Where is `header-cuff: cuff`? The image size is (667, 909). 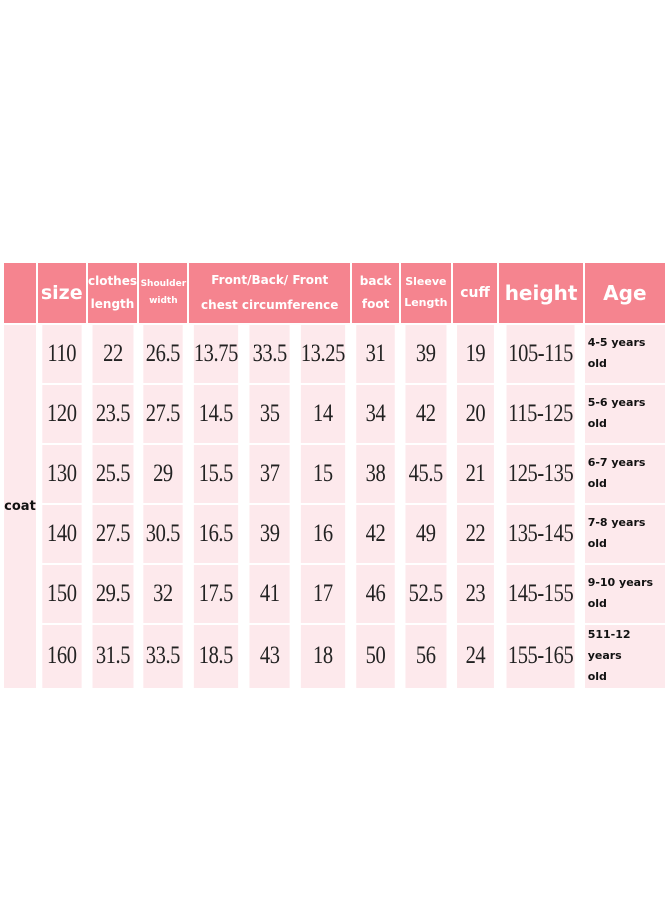
header-cuff: cuff is located at coordinates (475, 293).